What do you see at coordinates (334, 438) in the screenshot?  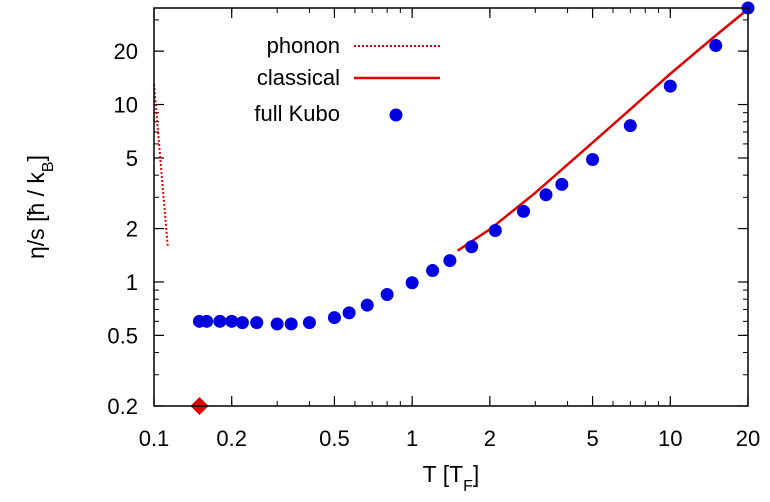 I see `x-tick-label: 0.5` at bounding box center [334, 438].